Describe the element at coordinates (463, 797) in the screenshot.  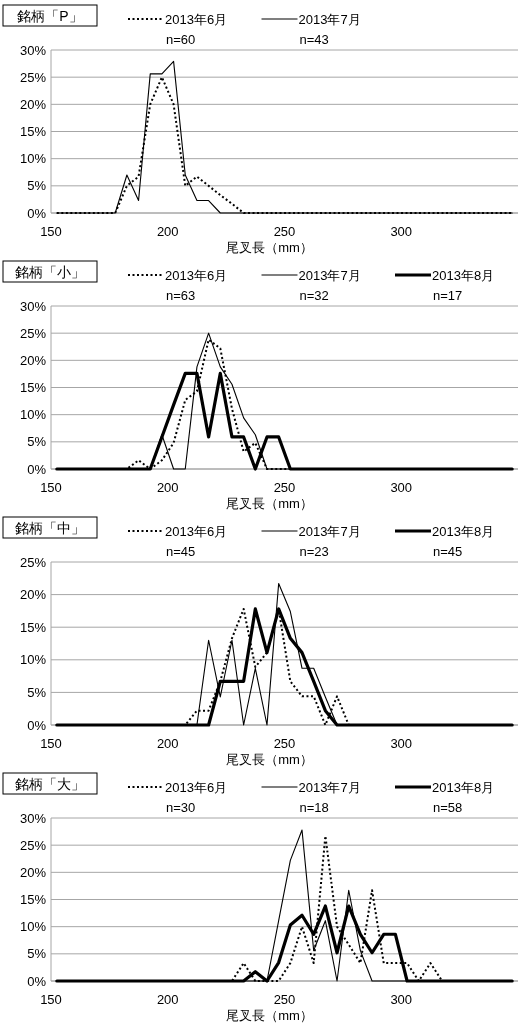
I see `legend-label: 2013年8月 n=58` at that location.